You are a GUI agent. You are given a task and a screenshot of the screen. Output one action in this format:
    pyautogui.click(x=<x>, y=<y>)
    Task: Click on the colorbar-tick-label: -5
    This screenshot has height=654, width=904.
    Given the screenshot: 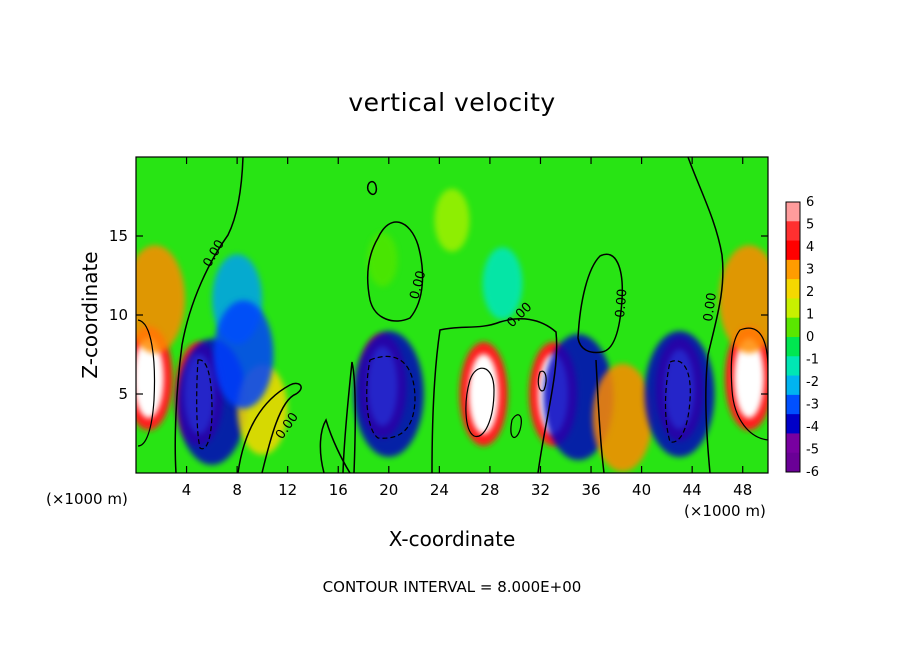 What is the action you would take?
    pyautogui.click(x=812, y=450)
    